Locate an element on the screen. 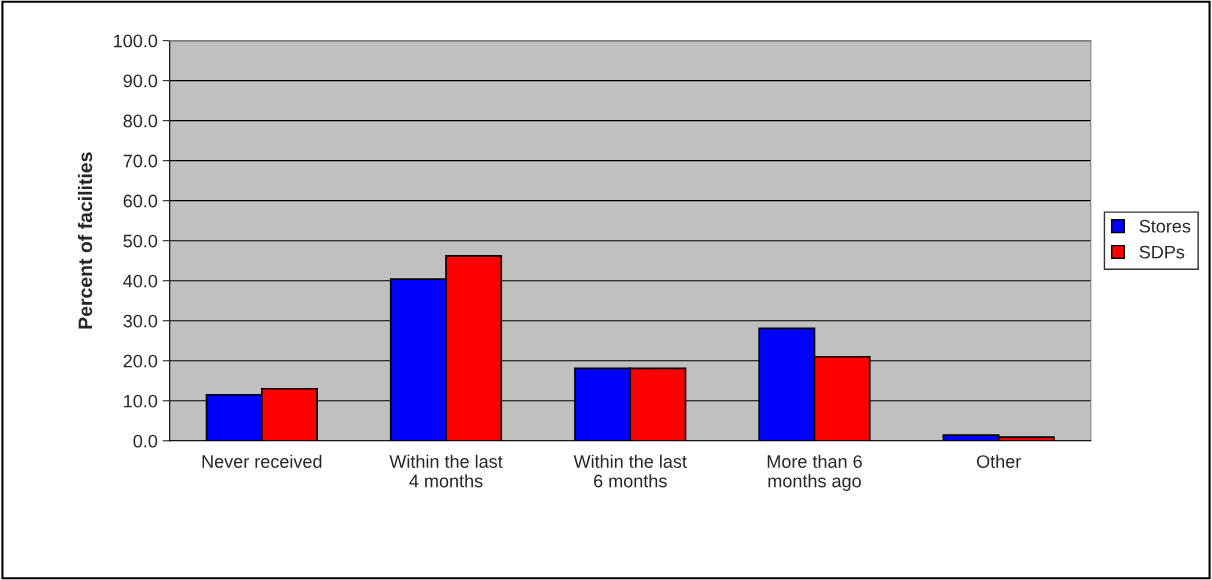  y-tick-label: 100.0 is located at coordinates (136, 41).